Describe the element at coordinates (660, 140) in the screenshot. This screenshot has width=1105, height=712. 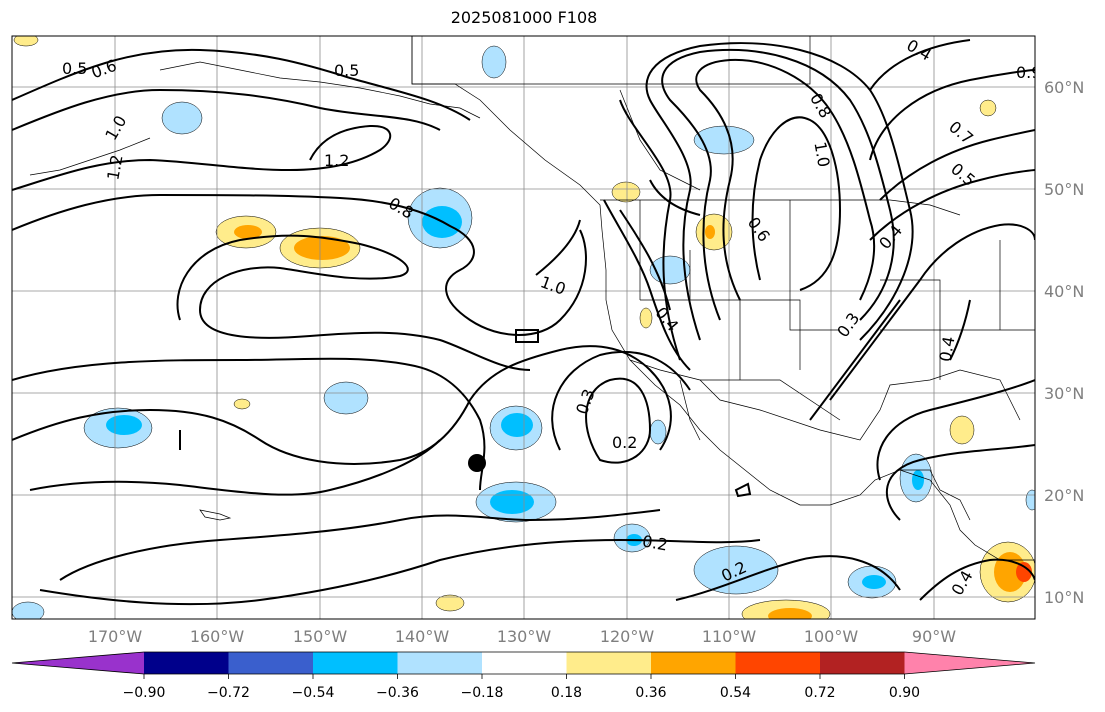
I see `canada-interior` at that location.